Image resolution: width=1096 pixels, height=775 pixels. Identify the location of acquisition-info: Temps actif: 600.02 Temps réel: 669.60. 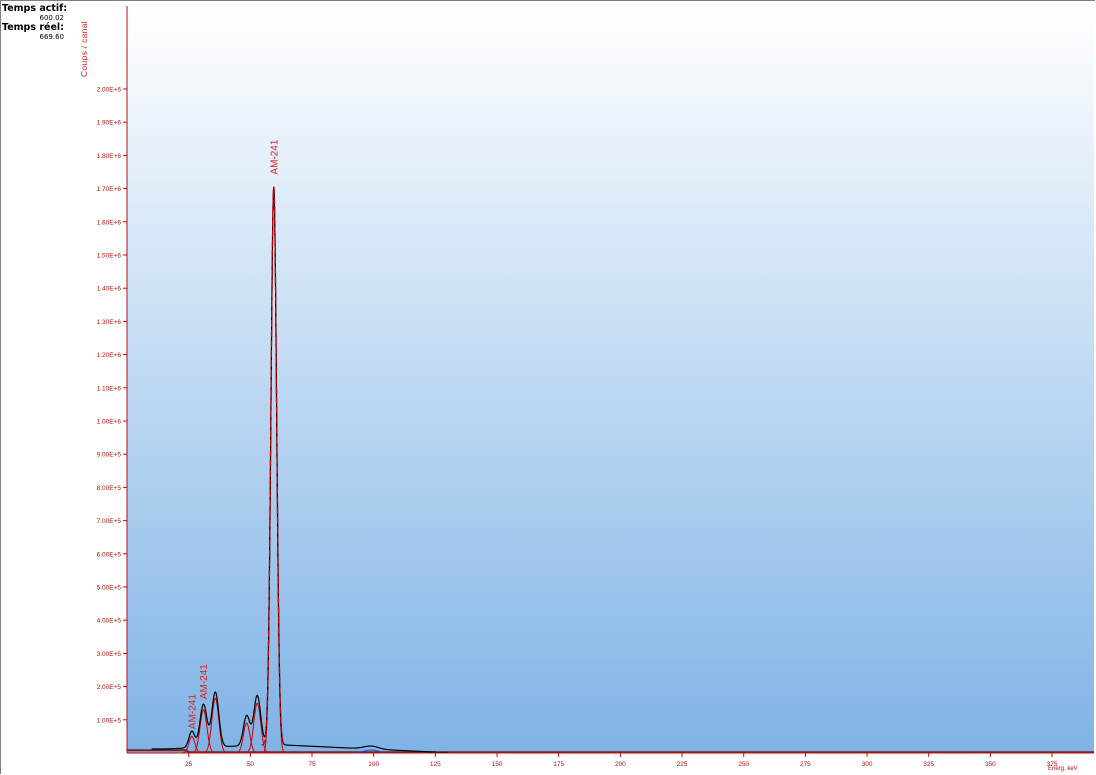
(38, 22).